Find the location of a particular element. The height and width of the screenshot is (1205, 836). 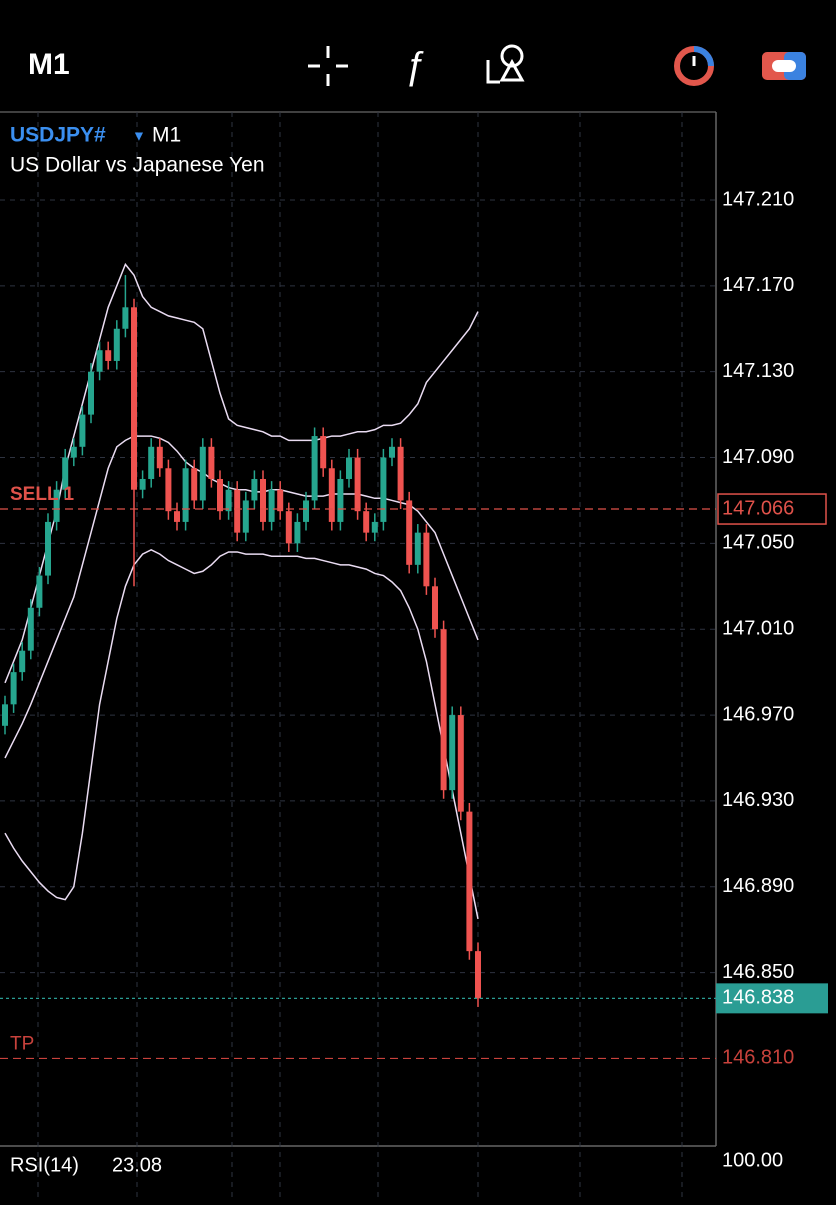

tp-price-label: 146.810 is located at coordinates (758, 1058).